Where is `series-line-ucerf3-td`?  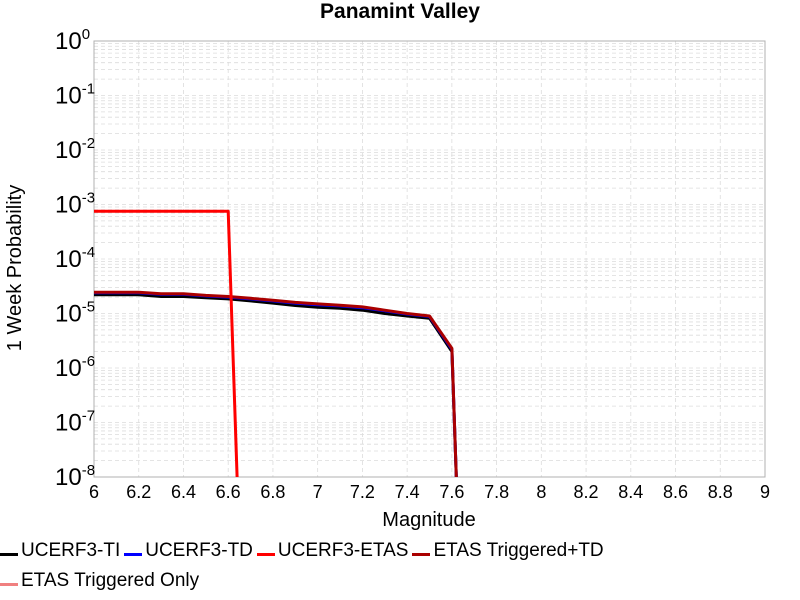 series-line-ucerf3-td is located at coordinates (276, 384).